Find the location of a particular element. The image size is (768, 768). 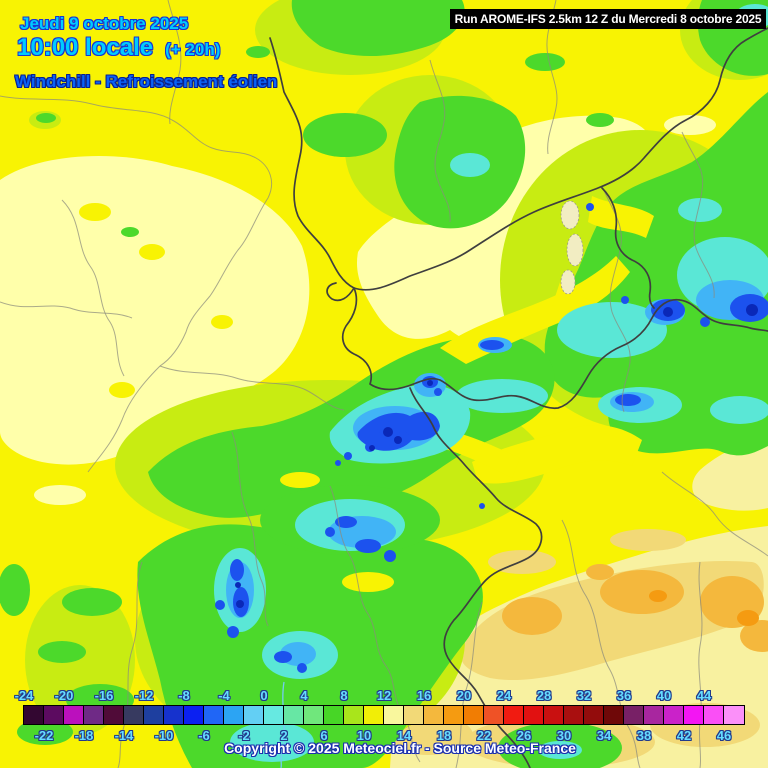

colorbar-label: 22 is located at coordinates (484, 735).